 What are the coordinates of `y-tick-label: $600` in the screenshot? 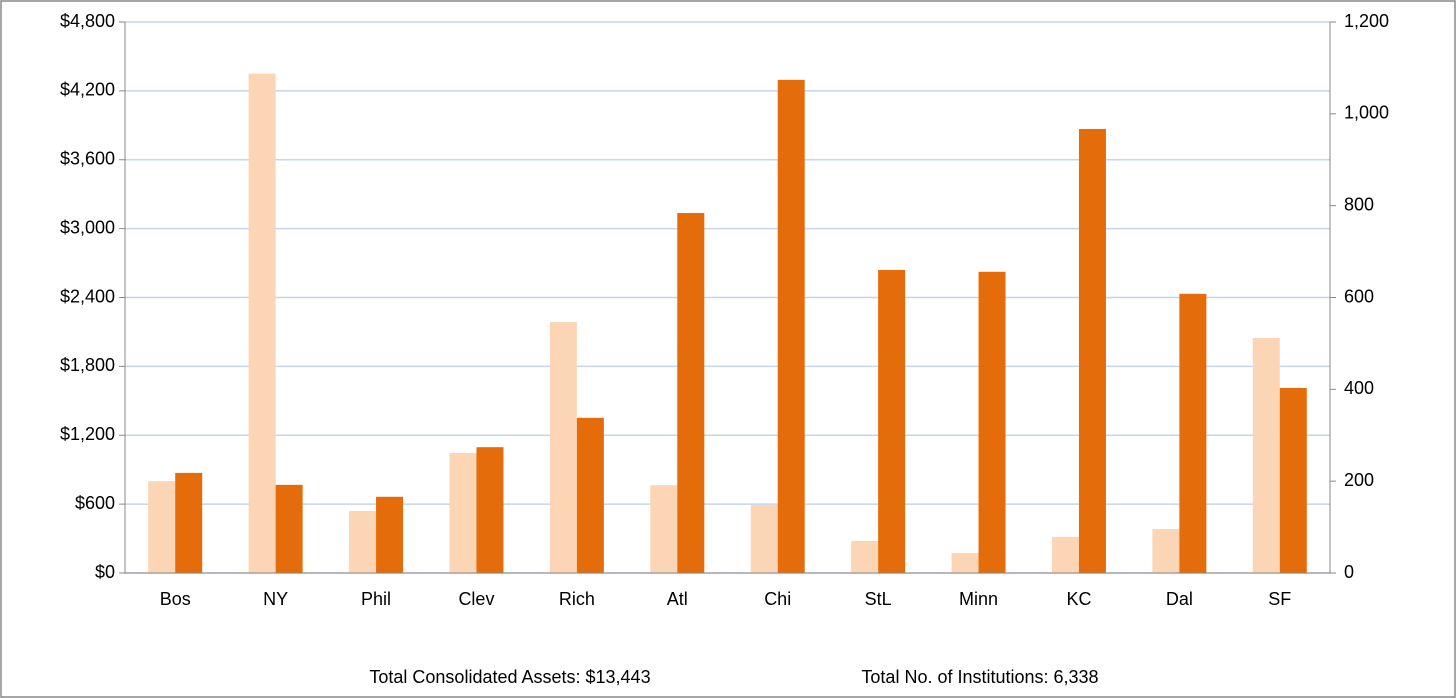 It's located at (95, 503).